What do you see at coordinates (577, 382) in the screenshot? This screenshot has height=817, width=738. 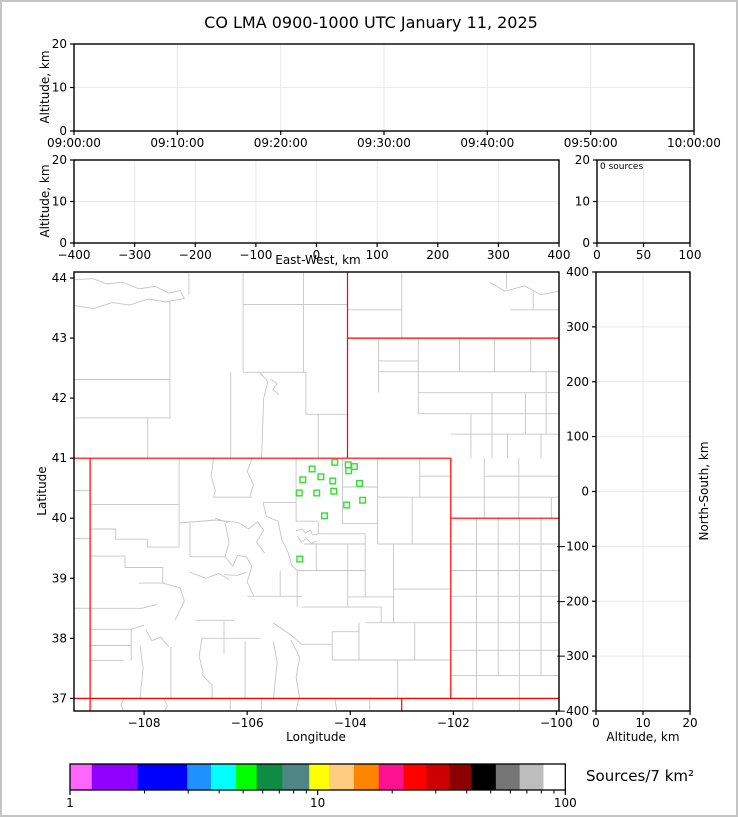 I see `y-tick-label: 200` at bounding box center [577, 382].